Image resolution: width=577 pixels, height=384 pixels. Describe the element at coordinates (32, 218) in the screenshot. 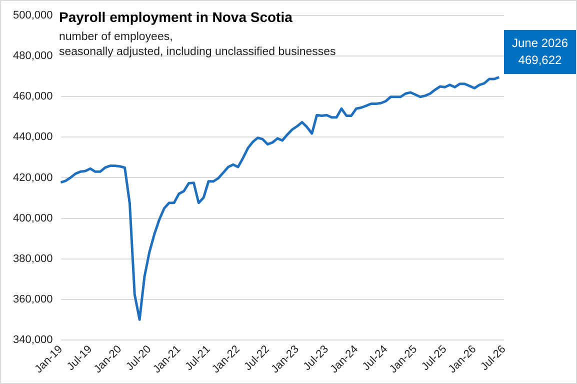

I see `y-tick-label: 400,000` at that location.